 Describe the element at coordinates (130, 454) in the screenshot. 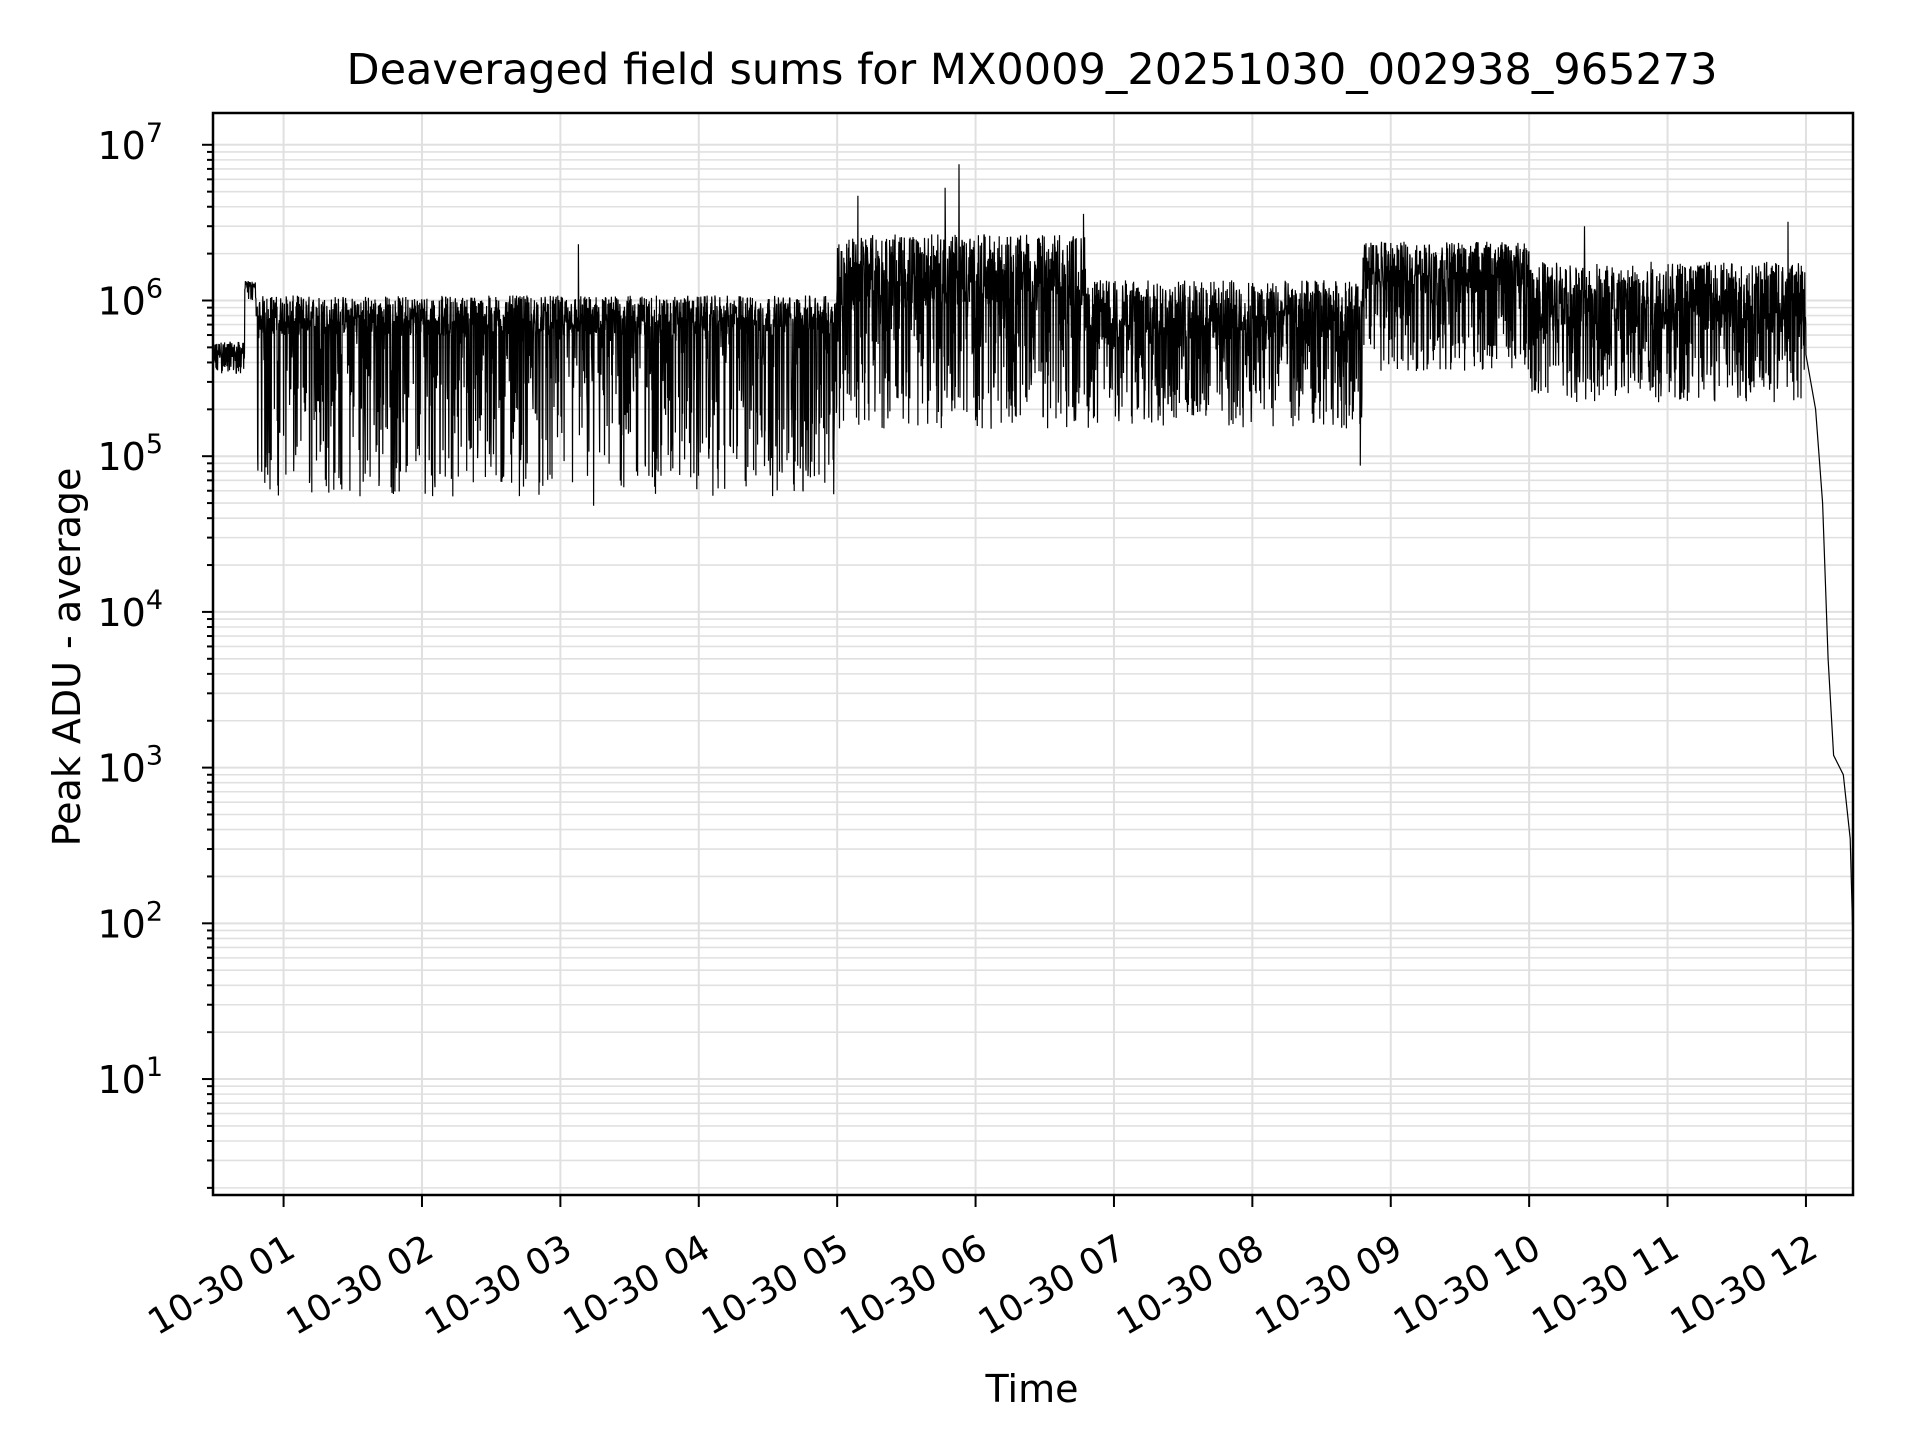

I see `y-tick-label: 105` at that location.